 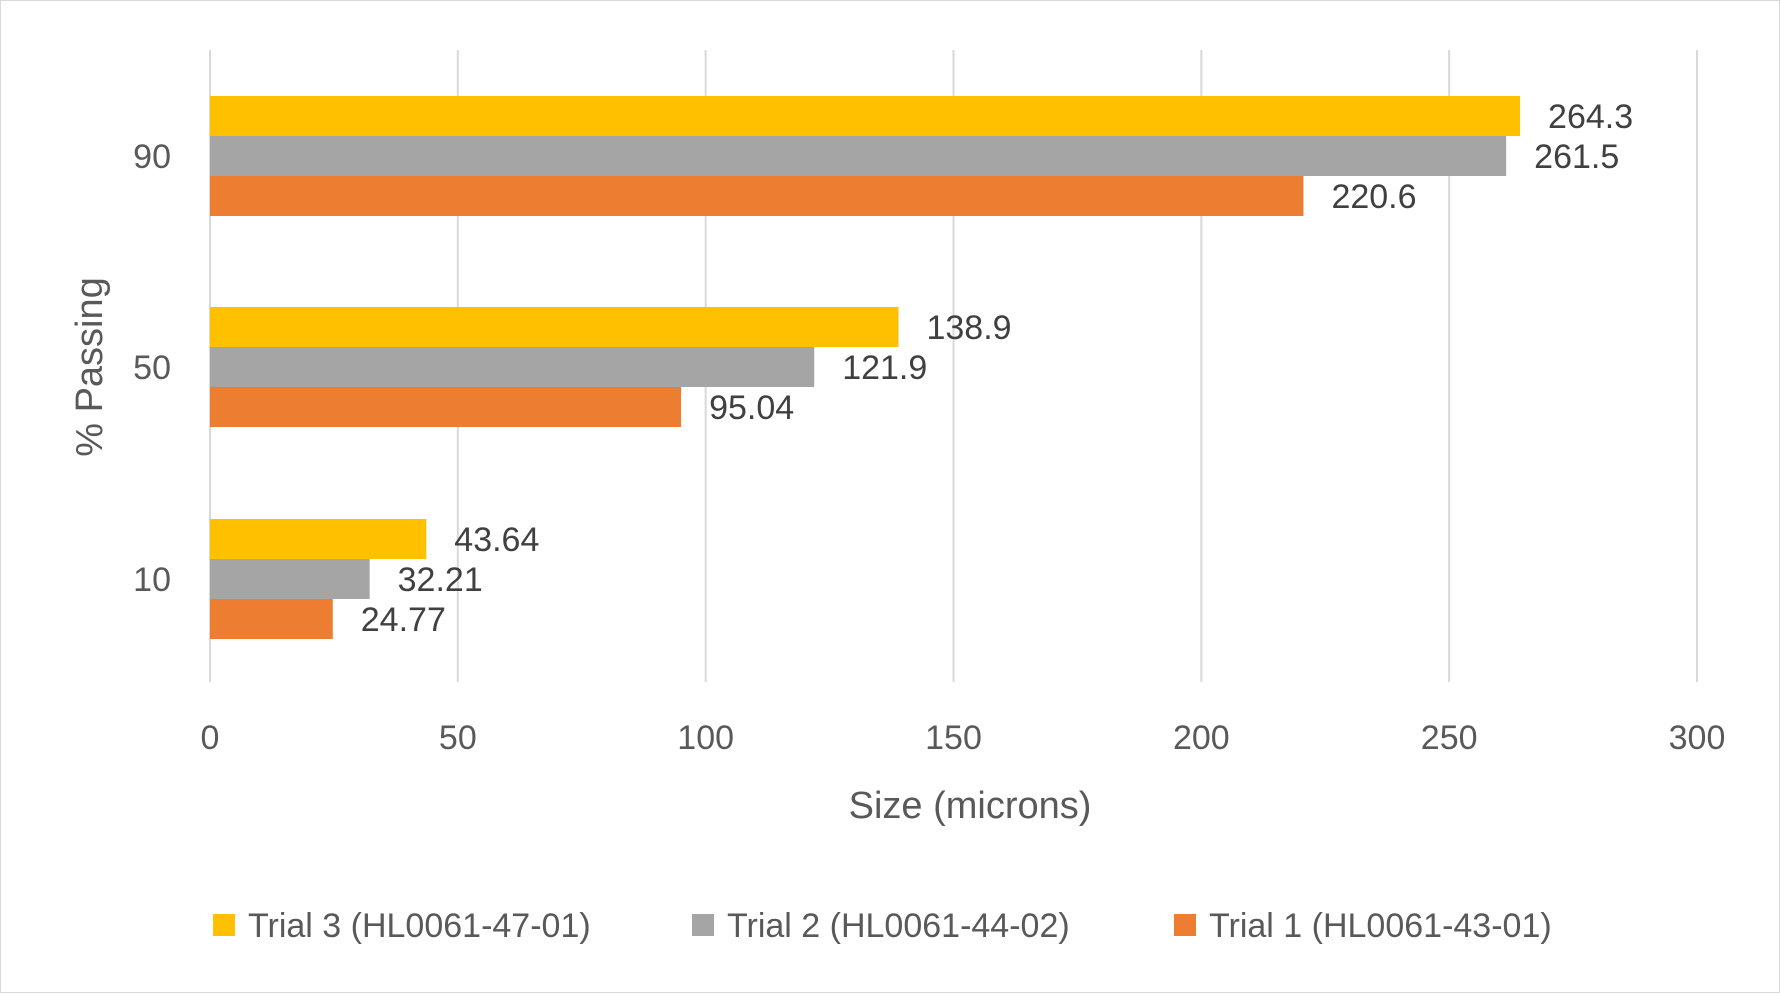 I want to click on y-tick-label: 90, so click(x=152, y=157).